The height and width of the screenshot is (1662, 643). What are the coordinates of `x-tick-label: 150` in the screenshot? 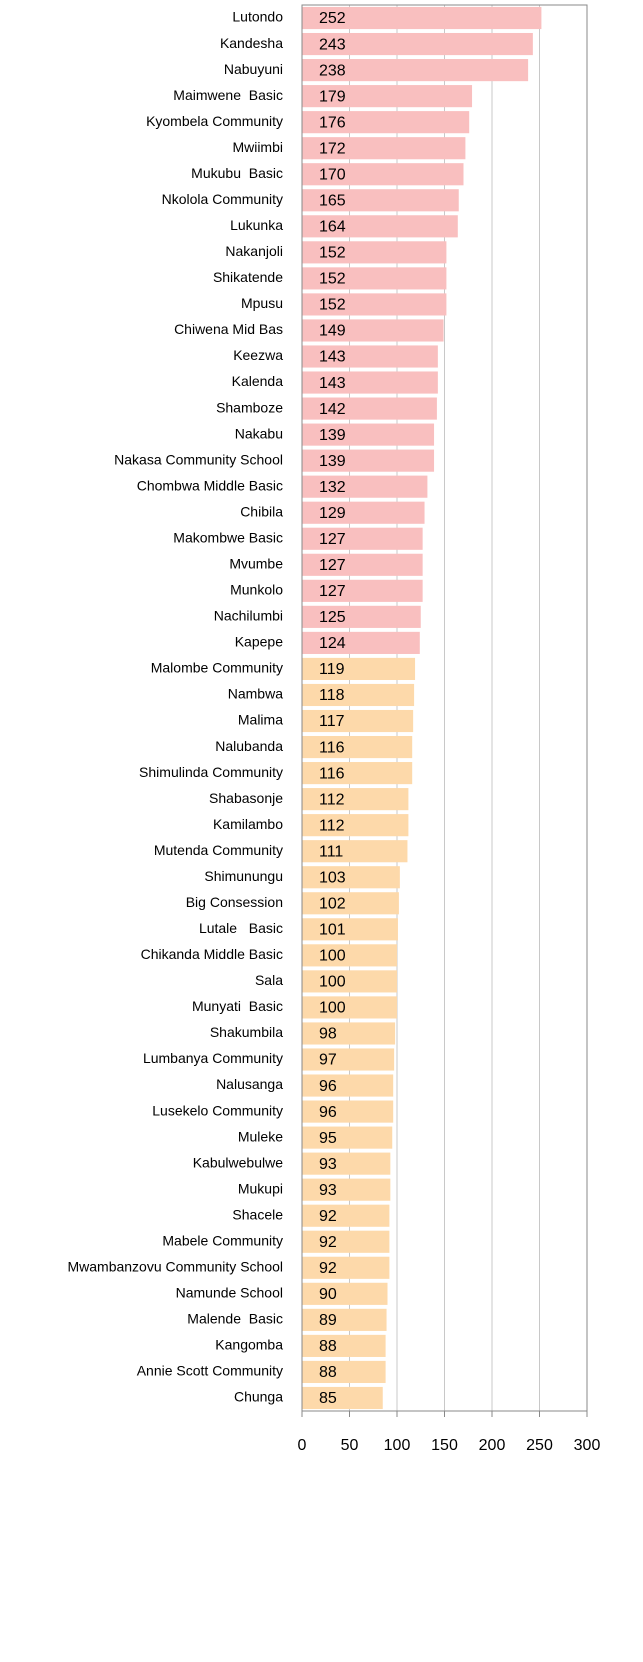 It's located at (444, 1445).